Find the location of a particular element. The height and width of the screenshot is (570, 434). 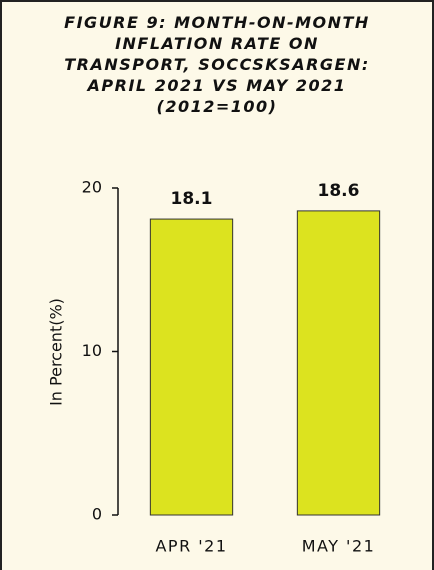

y-axis-label: In Percent(%) is located at coordinates (56, 352).